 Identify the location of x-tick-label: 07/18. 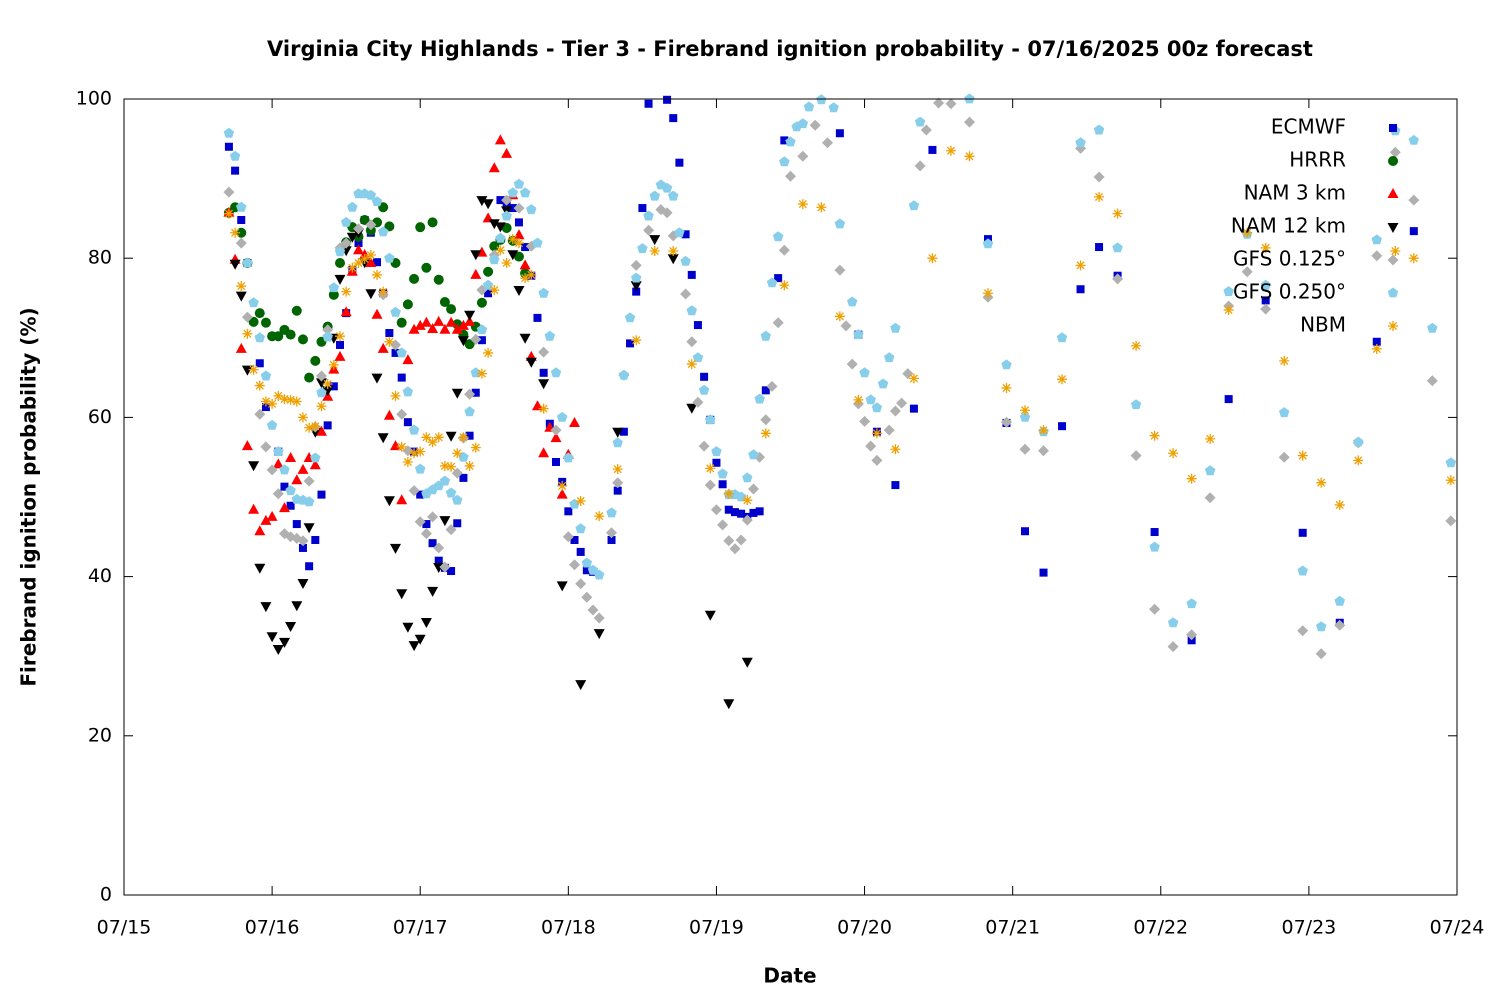
(568, 928).